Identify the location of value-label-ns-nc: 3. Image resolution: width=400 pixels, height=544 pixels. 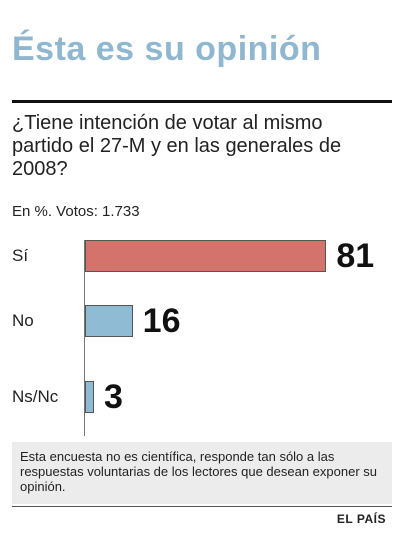
(113, 397).